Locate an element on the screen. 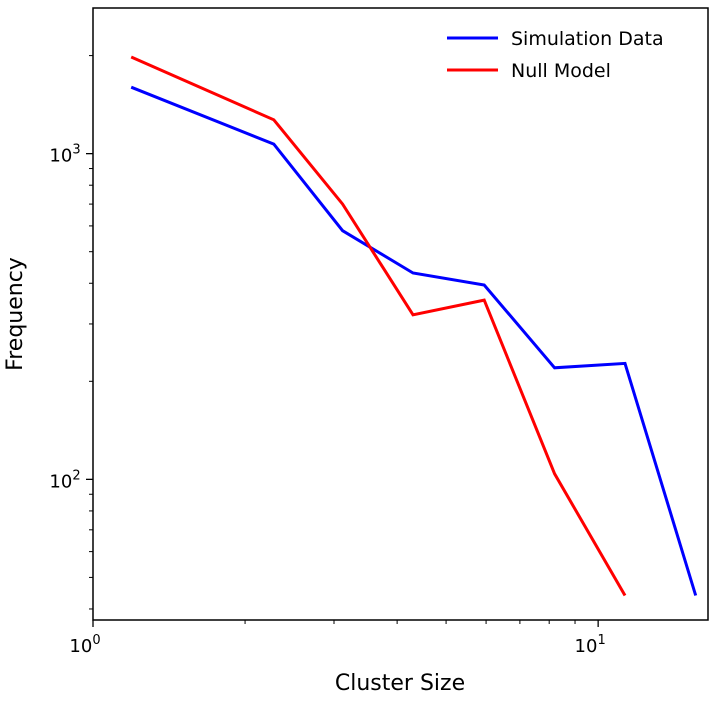  legend-label-simulation-data: Simulation Data is located at coordinates (587, 39).